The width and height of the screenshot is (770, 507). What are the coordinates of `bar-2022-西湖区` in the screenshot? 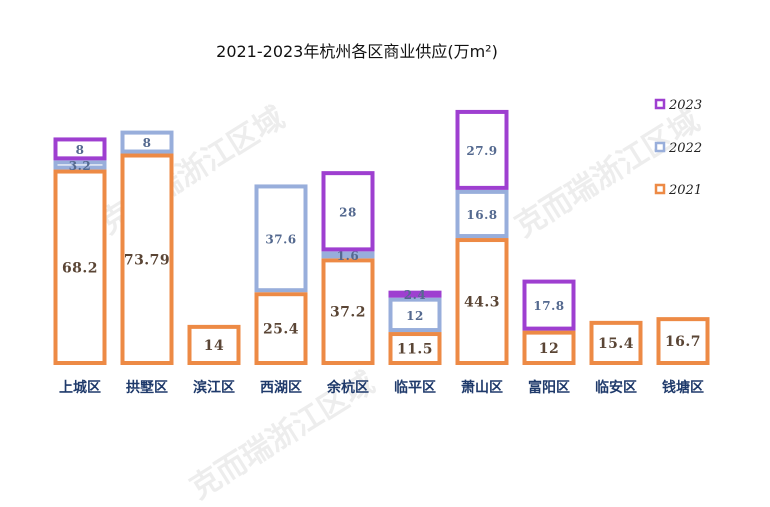 It's located at (281, 238).